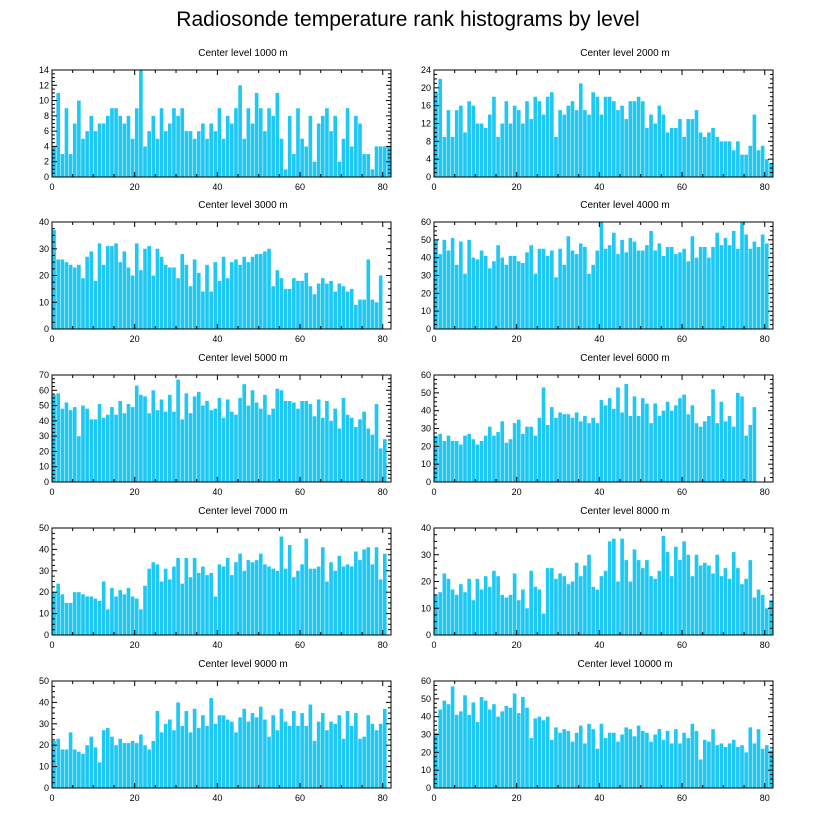  I want to click on histogram-svg: 0 20 40 60 80 0 10 20 30 40, so click(215, 280).